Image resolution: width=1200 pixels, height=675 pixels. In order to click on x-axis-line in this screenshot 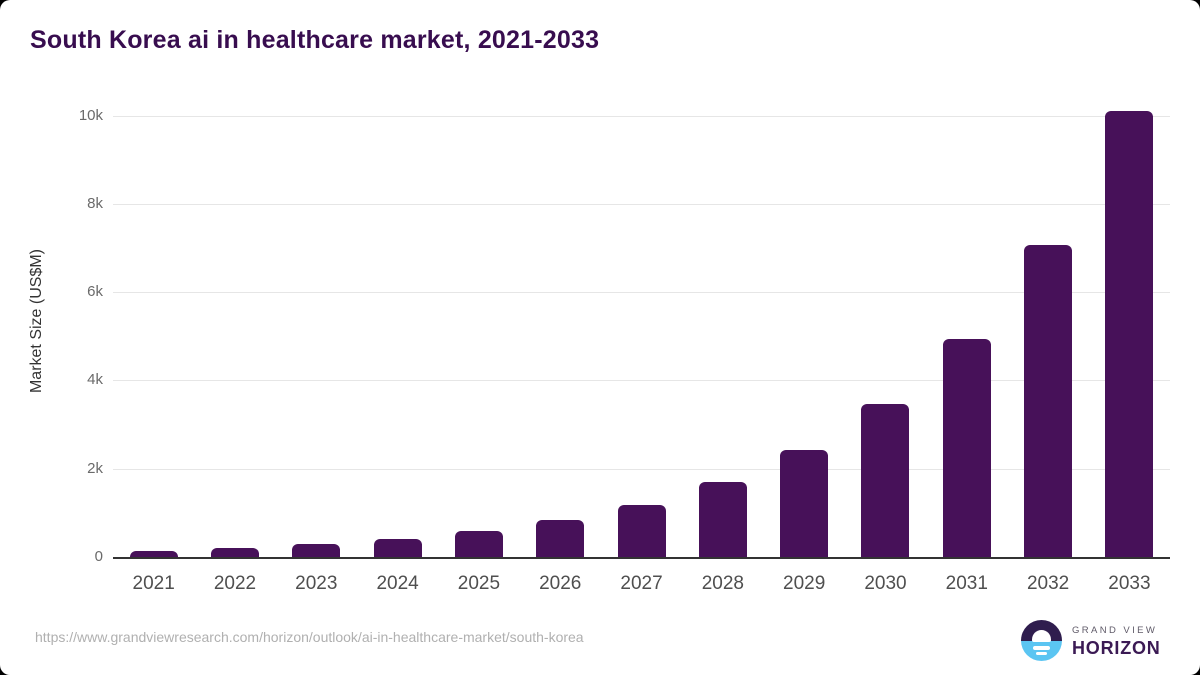, I will do `click(641, 558)`.